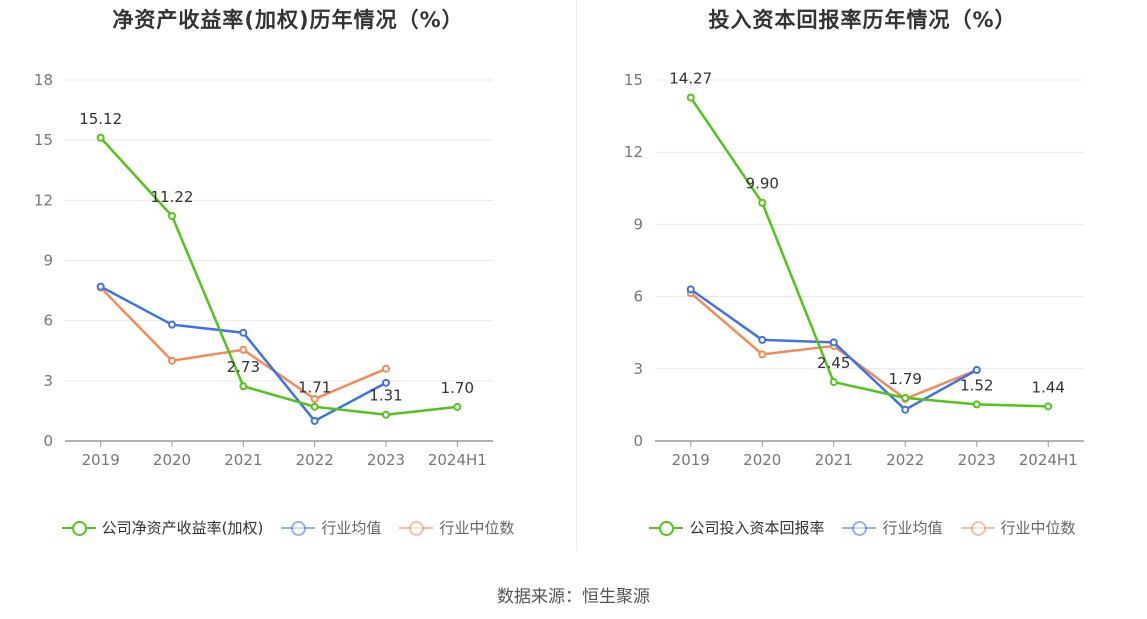 The image size is (1147, 619). What do you see at coordinates (757, 528) in the screenshot?
I see `legend-label: 公司投入资本回报率` at bounding box center [757, 528].